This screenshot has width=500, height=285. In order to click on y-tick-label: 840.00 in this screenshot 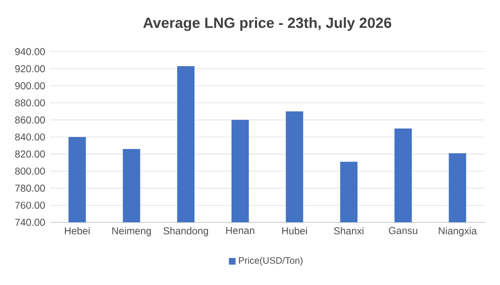, I will do `click(30, 137)`.